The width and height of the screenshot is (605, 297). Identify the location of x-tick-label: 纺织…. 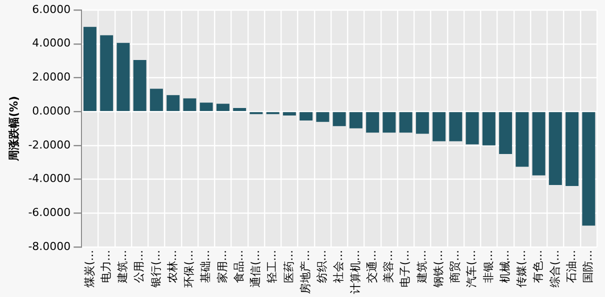
(322, 266).